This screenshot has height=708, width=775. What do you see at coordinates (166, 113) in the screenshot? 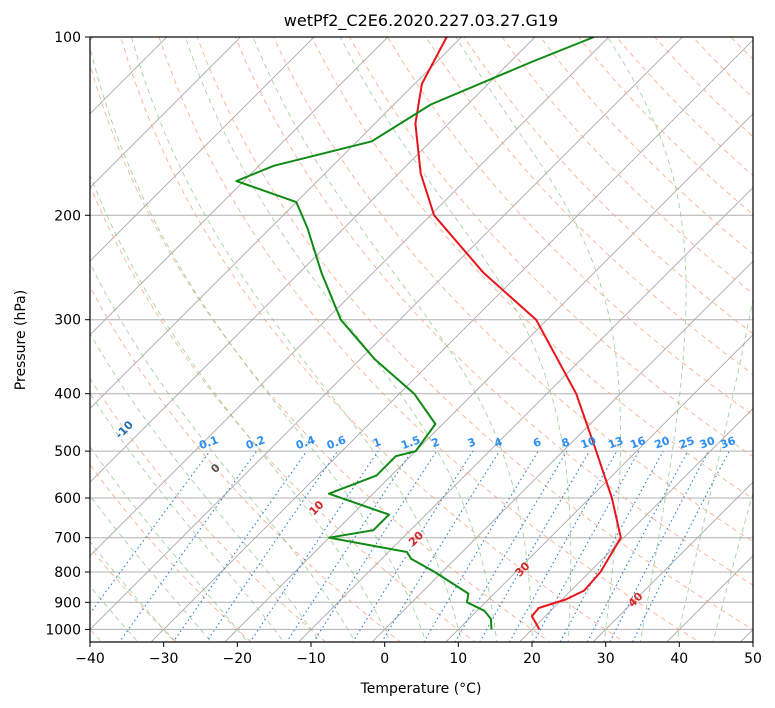
I see `isotherm--100` at bounding box center [166, 113].